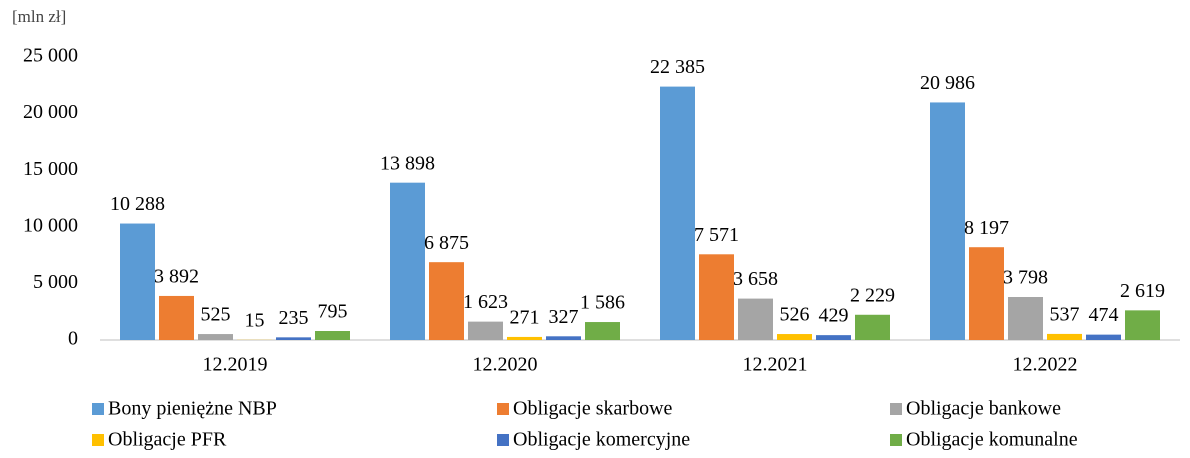 This screenshot has width=1190, height=458. Describe the element at coordinates (485, 302) in the screenshot. I see `data-label: 1 623` at that location.